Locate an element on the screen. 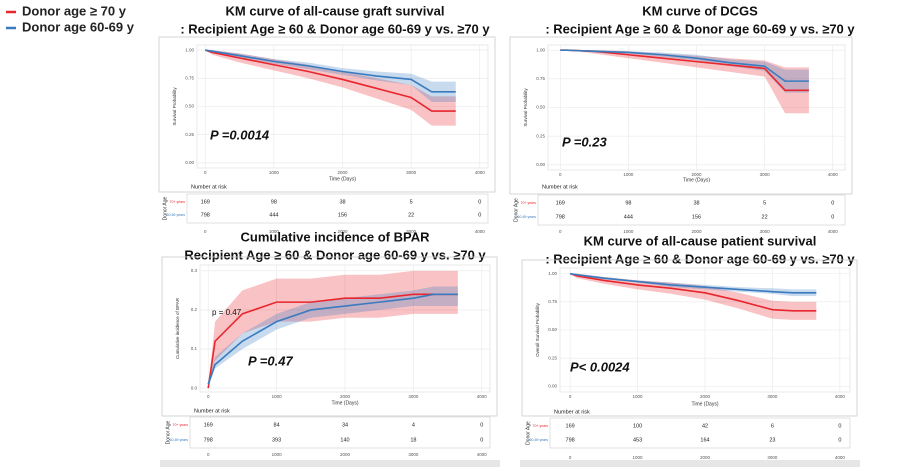 This screenshot has width=897, height=467. chart-title: KM curve of all-cause graft survival is located at coordinates (335, 10).